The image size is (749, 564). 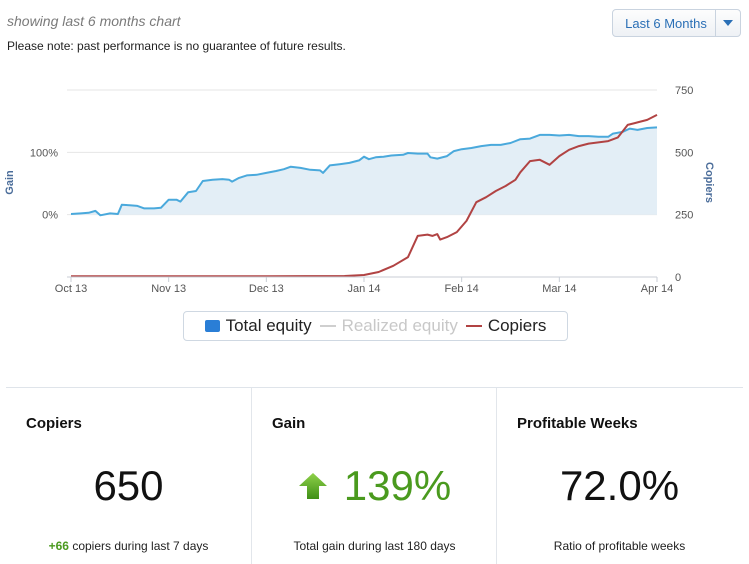 I want to click on legend-label-copiers: Copiers, so click(x=517, y=325).